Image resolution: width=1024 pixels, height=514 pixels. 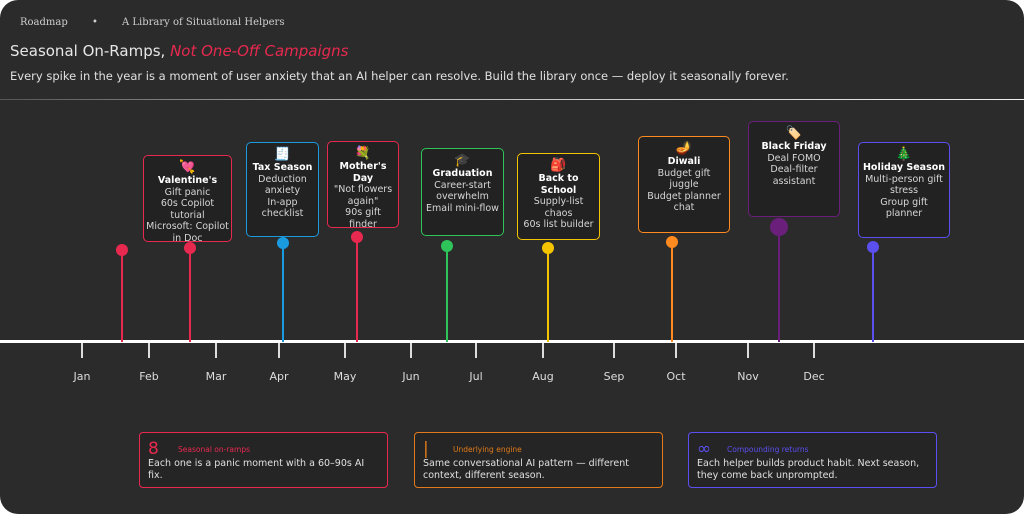 What do you see at coordinates (512, 341) in the screenshot?
I see `timeline-axis` at bounding box center [512, 341].